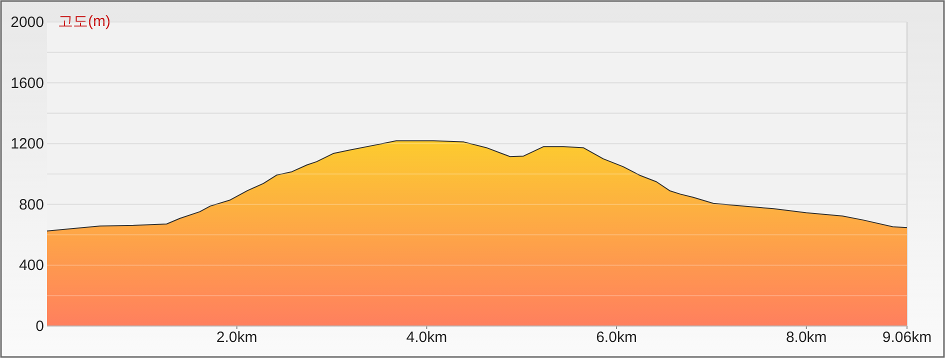  What do you see at coordinates (237, 337) in the screenshot?
I see `x-tick-label: 2.0km` at bounding box center [237, 337].